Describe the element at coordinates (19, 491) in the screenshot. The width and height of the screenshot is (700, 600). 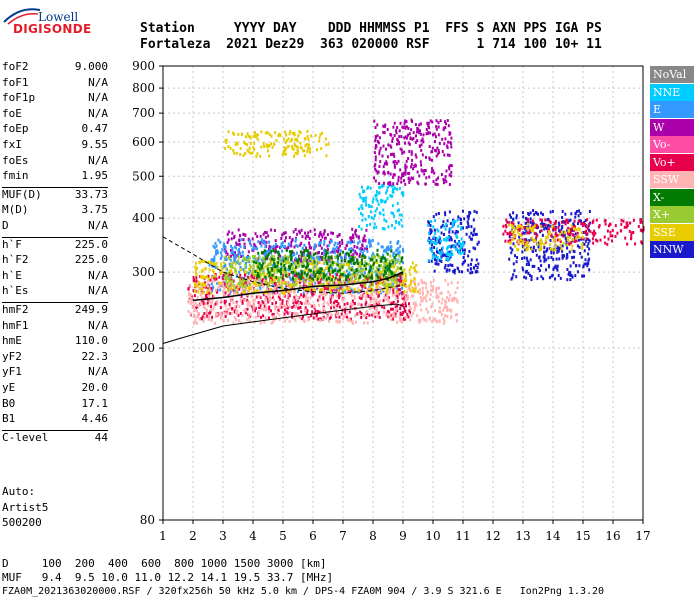
I see `auto-label: Auto:` at that location.